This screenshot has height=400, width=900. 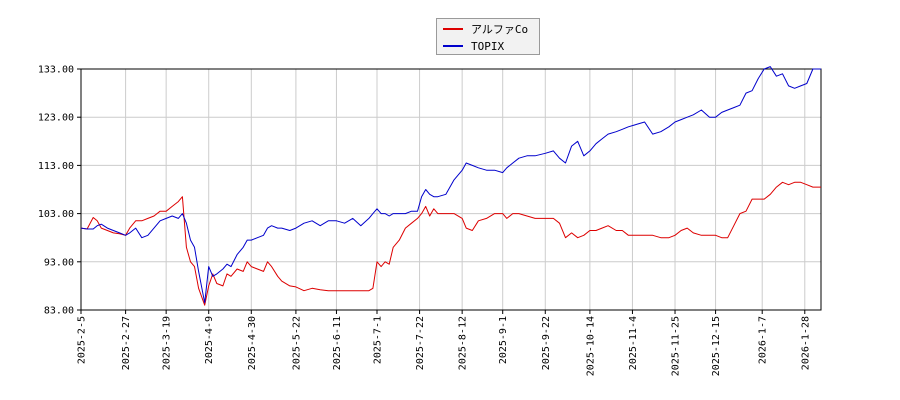 What do you see at coordinates (676, 346) in the screenshot?
I see `x-tick-label: 2025-11-25` at bounding box center [676, 346].